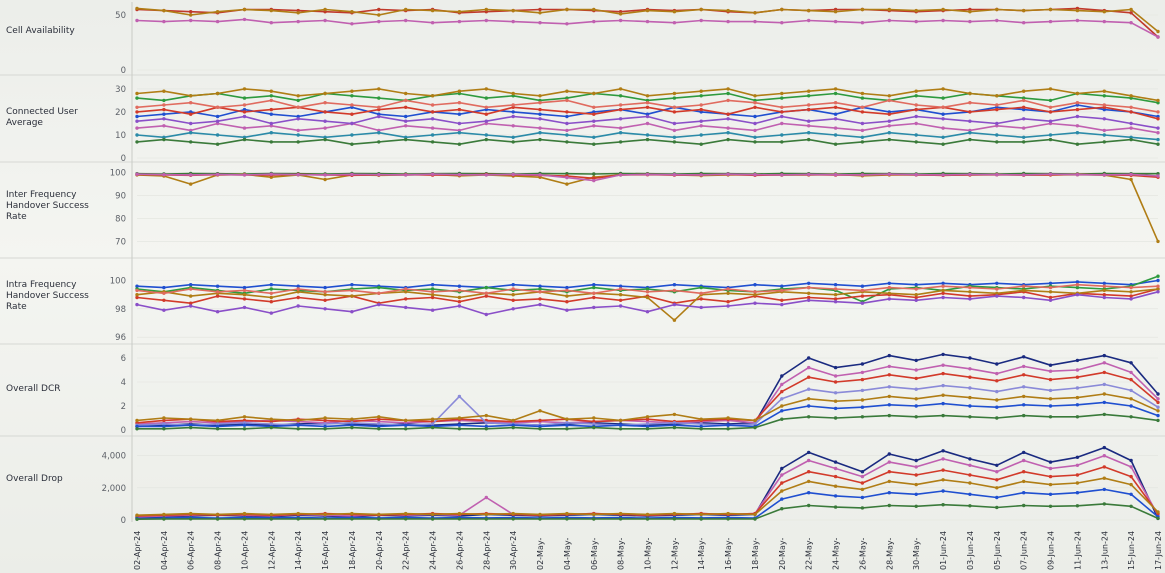 The height and width of the screenshot is (573, 1165). Describe the element at coordinates (120, 113) in the screenshot. I see `y-tick-label: 20` at that location.